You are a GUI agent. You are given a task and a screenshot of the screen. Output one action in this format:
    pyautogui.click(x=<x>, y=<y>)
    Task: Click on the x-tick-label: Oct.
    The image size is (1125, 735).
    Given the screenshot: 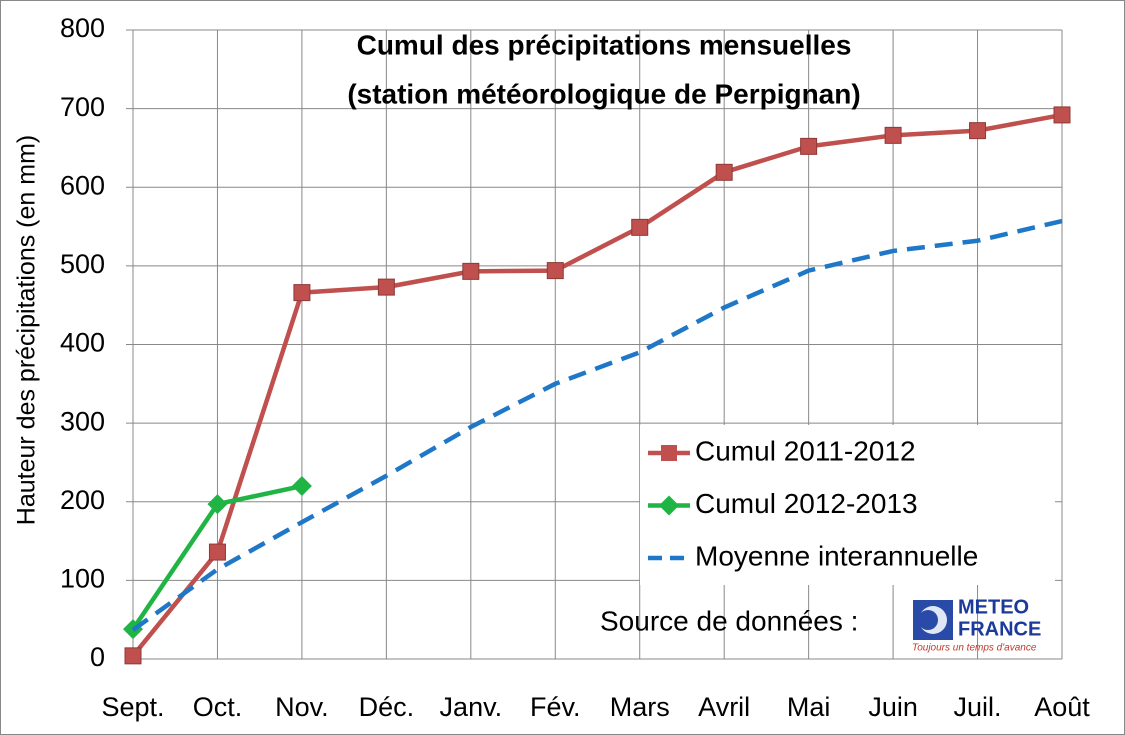 What is the action you would take?
    pyautogui.click(x=218, y=707)
    